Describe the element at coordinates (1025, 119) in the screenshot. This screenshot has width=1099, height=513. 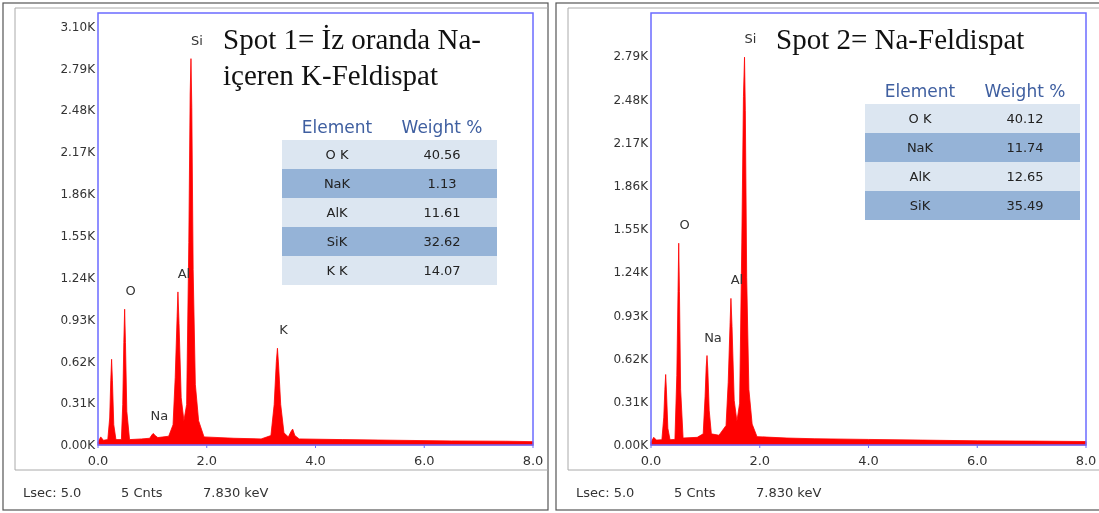
I see `annotation: 40.12` at that location.